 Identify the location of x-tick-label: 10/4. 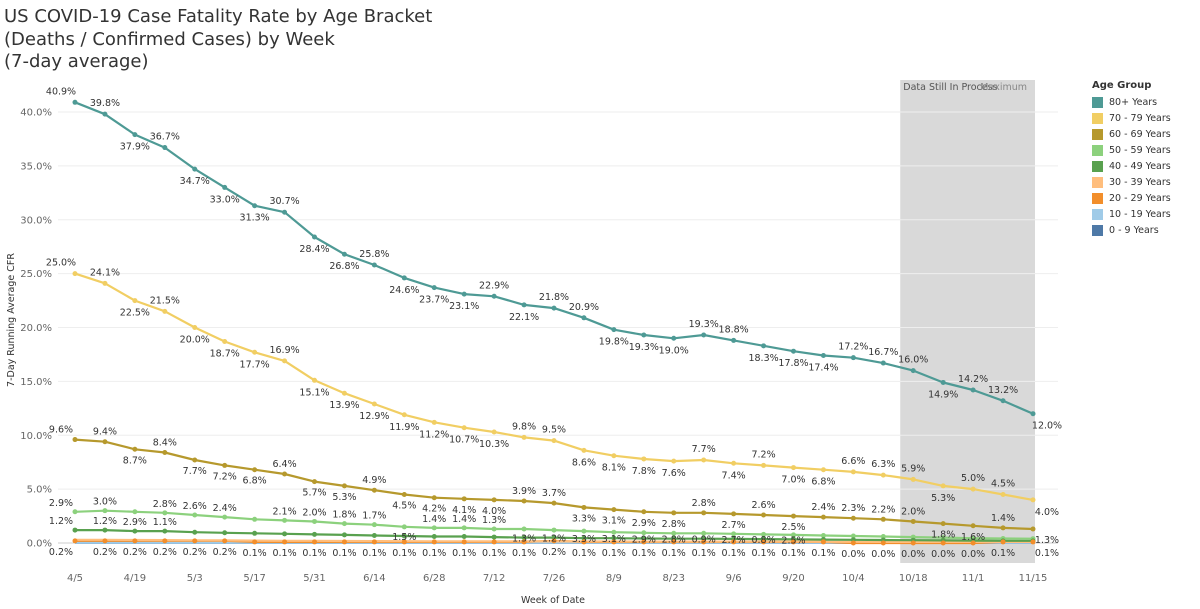
(853, 578).